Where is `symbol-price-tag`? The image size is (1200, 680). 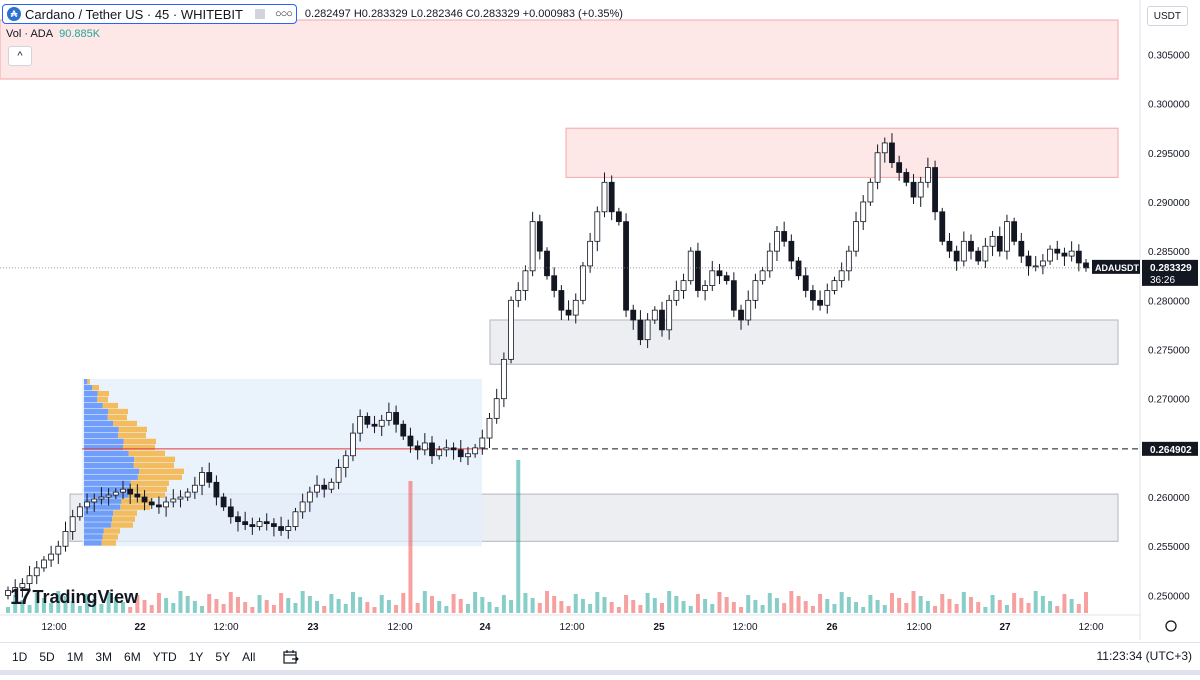
symbol-price-tag is located at coordinates (1116, 266).